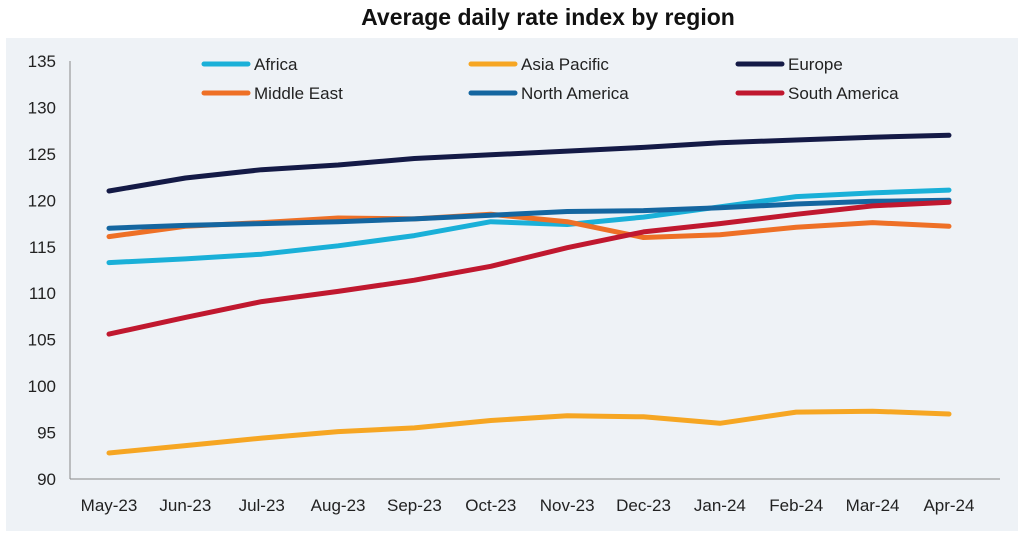 The width and height of the screenshot is (1024, 535). What do you see at coordinates (490, 505) in the screenshot?
I see `x-tick-label: Oct-23` at bounding box center [490, 505].